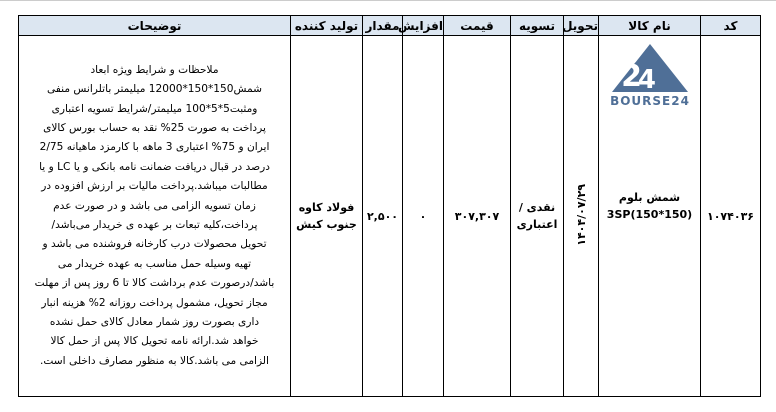  What do you see at coordinates (537, 25) in the screenshot?
I see `header-settlement: تسویه` at bounding box center [537, 25].